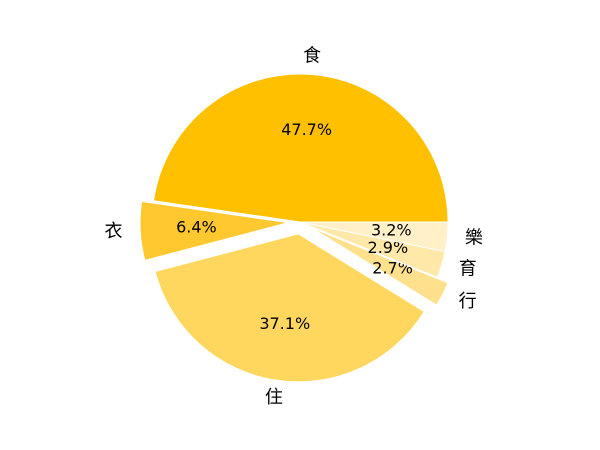 The image size is (600, 450). What do you see at coordinates (312, 56) in the screenshot?
I see `slice-category-label-0: 食` at bounding box center [312, 56].